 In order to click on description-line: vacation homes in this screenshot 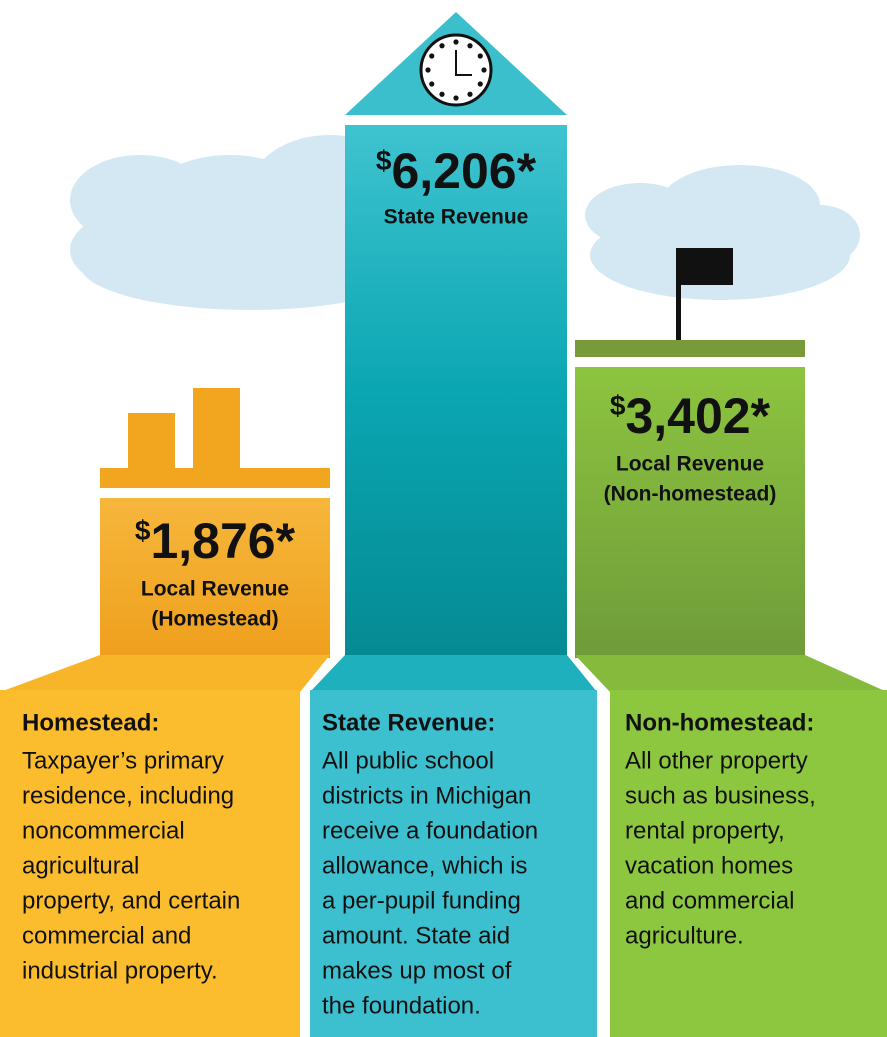, I will do `click(709, 865)`.